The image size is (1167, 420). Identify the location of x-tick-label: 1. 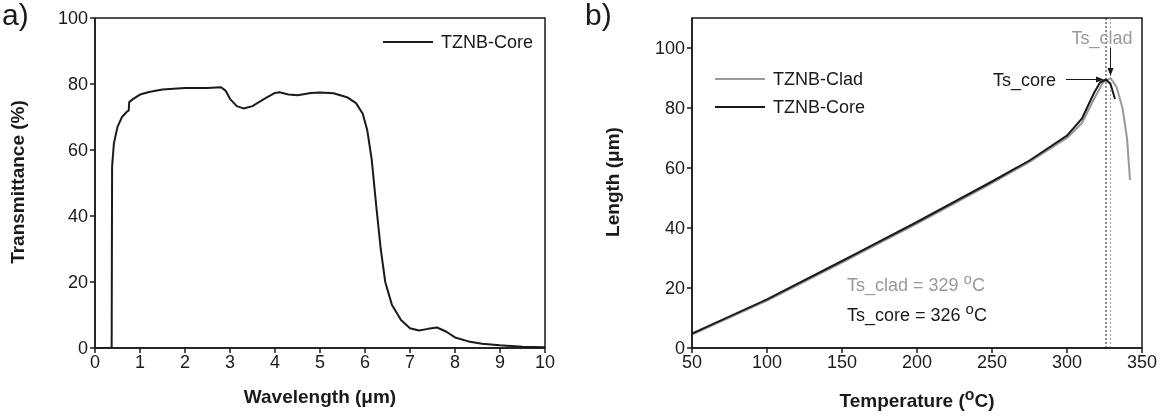
(140, 361).